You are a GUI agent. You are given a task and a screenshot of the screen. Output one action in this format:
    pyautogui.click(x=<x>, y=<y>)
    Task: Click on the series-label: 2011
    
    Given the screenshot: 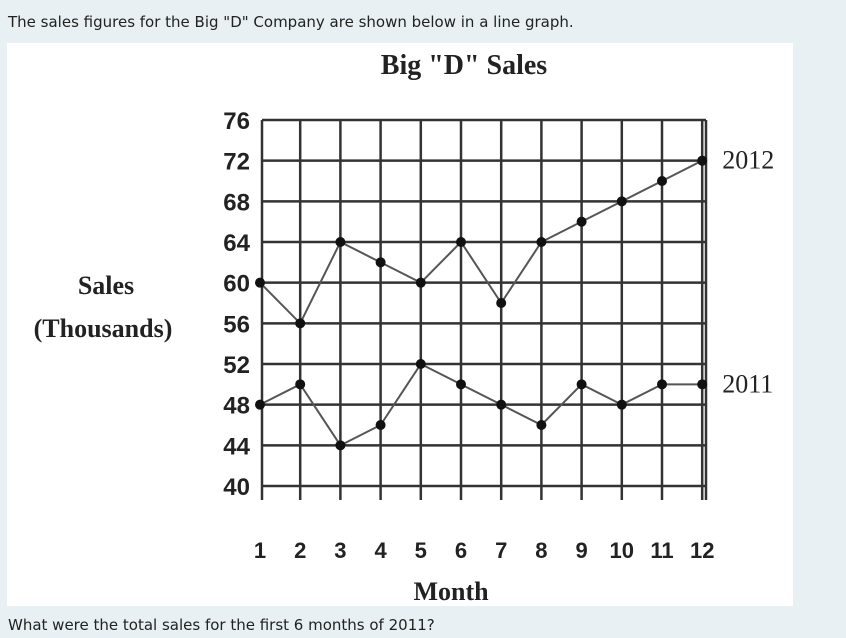 What is the action you would take?
    pyautogui.click(x=747, y=383)
    